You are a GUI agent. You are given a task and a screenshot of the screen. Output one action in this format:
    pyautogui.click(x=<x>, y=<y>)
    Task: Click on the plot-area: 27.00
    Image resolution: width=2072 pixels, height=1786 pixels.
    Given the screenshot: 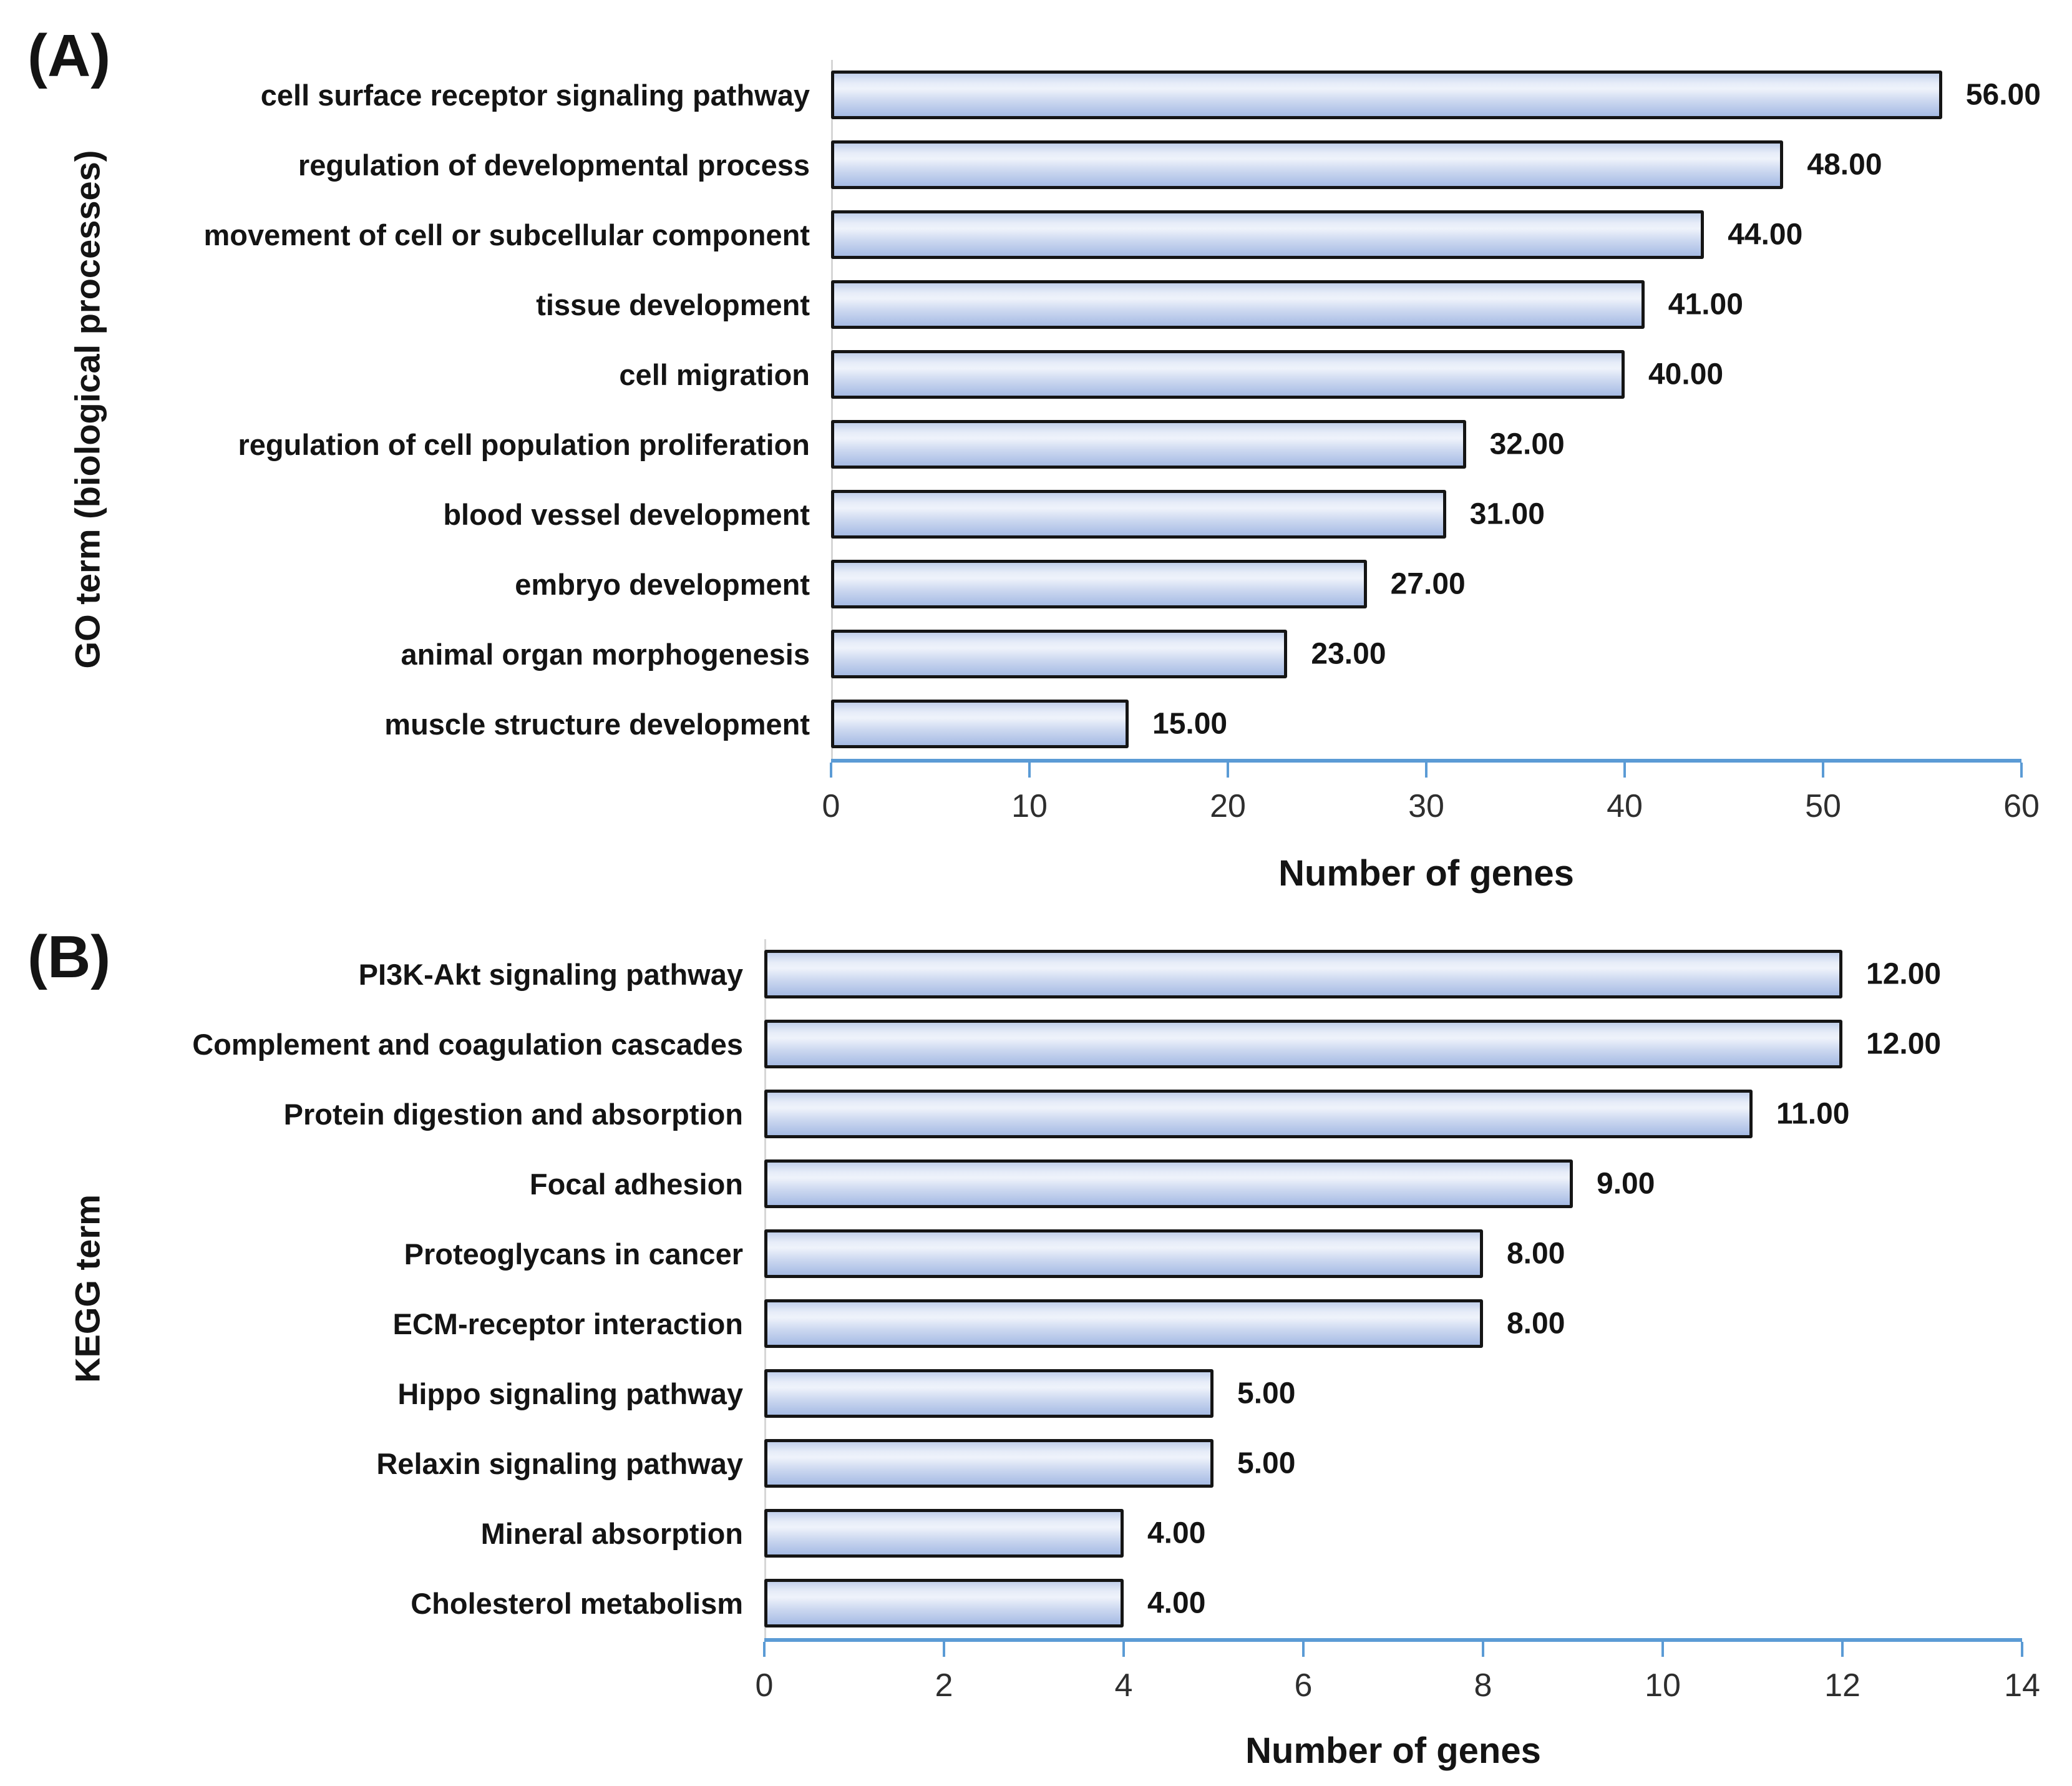 What is the action you would take?
    pyautogui.click(x=1426, y=584)
    